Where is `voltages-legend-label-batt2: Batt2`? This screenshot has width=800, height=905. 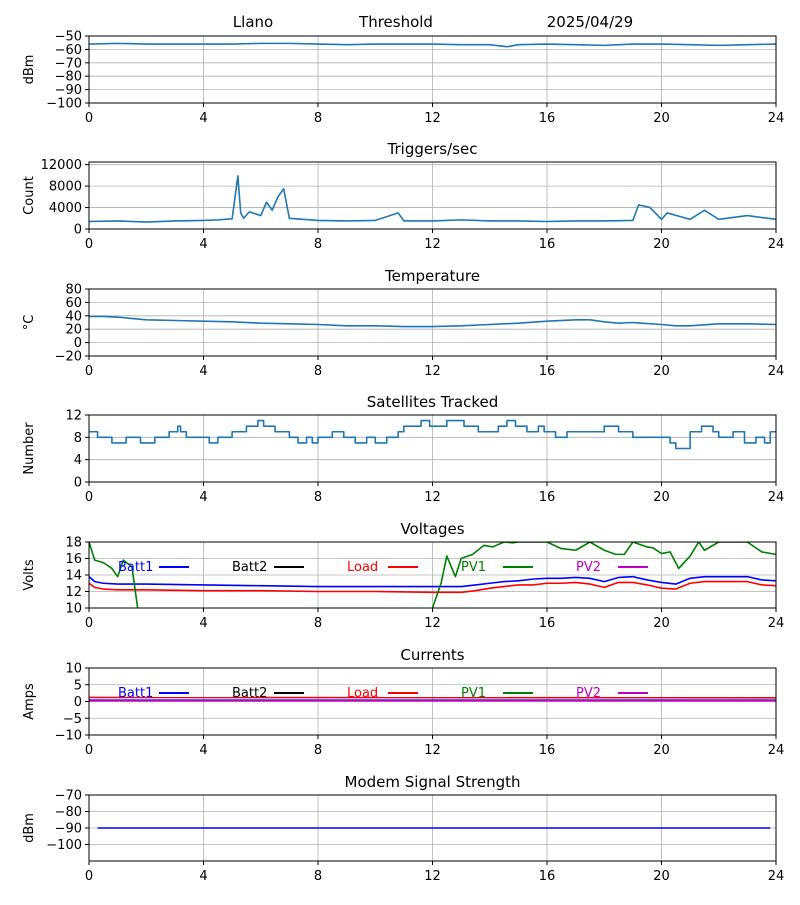
voltages-legend-label-batt2: Batt2 is located at coordinates (249, 567).